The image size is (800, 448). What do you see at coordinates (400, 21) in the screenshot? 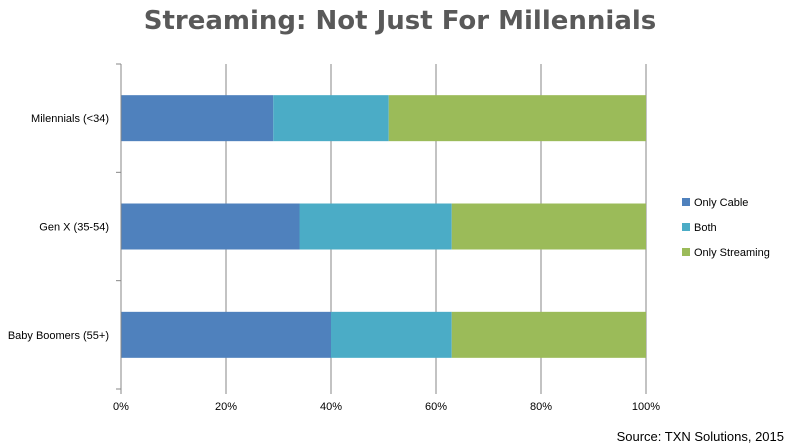
I see `chart-title: Streaming: Not Just For Millennials` at bounding box center [400, 21].